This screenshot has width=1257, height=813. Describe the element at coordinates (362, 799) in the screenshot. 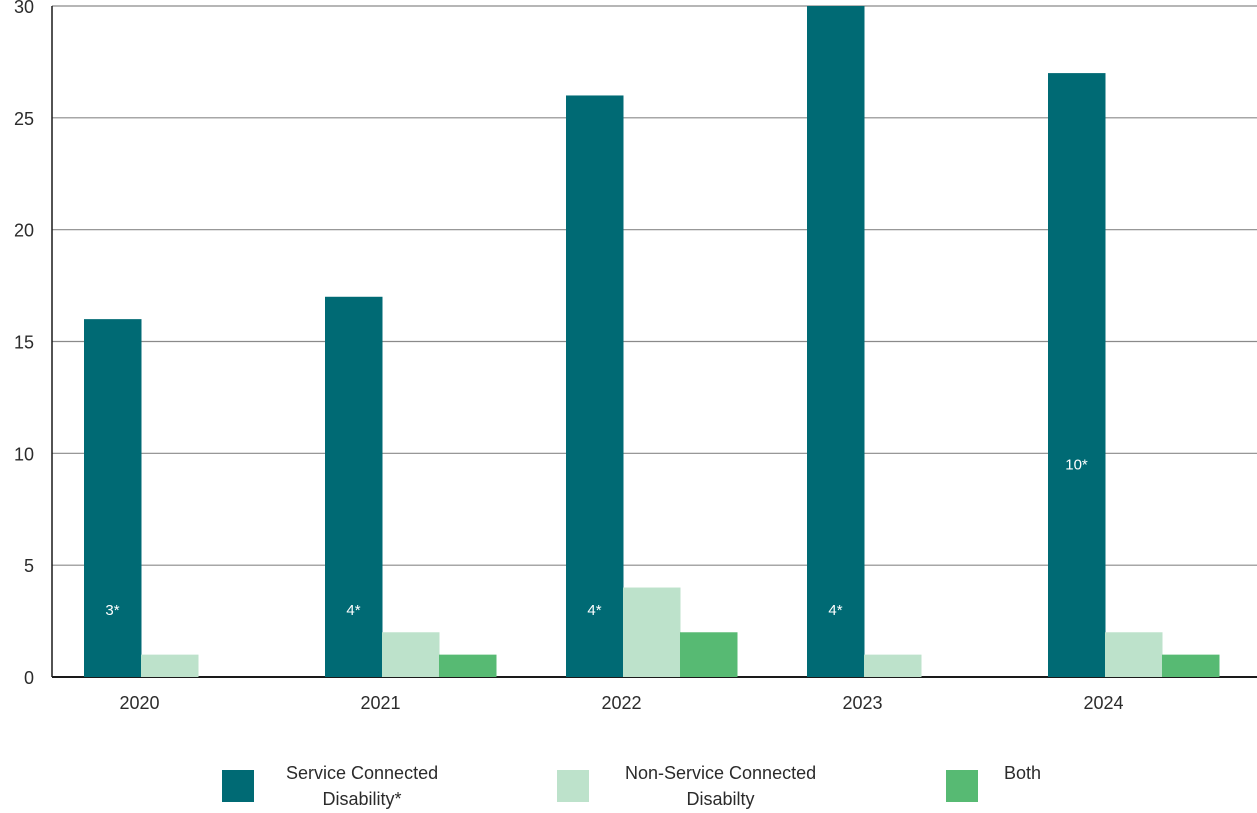

I see `legend-label-line2: Disability*` at that location.